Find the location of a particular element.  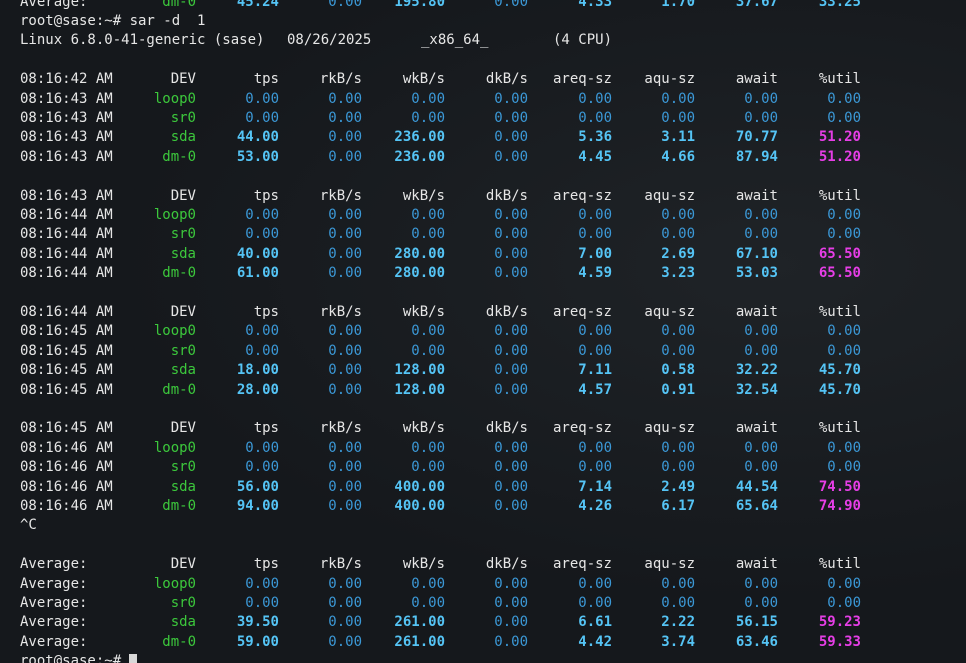

device-name: sda is located at coordinates (183, 622).